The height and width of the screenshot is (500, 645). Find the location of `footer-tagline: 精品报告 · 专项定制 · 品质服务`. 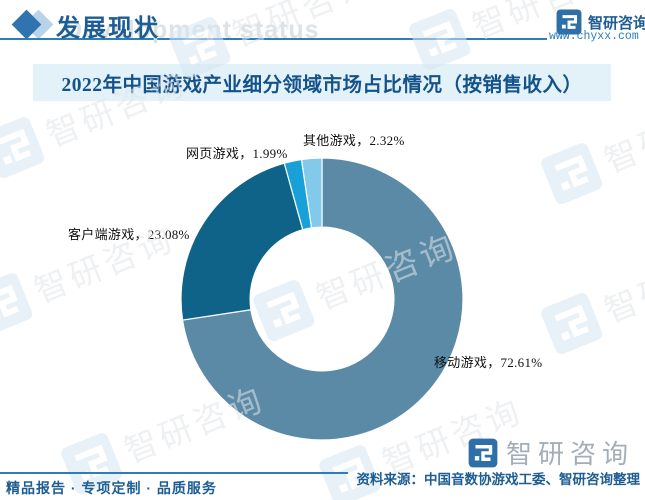

footer-tagline: 精品报告 · 专项定制 · 品质服务 is located at coordinates (111, 488).